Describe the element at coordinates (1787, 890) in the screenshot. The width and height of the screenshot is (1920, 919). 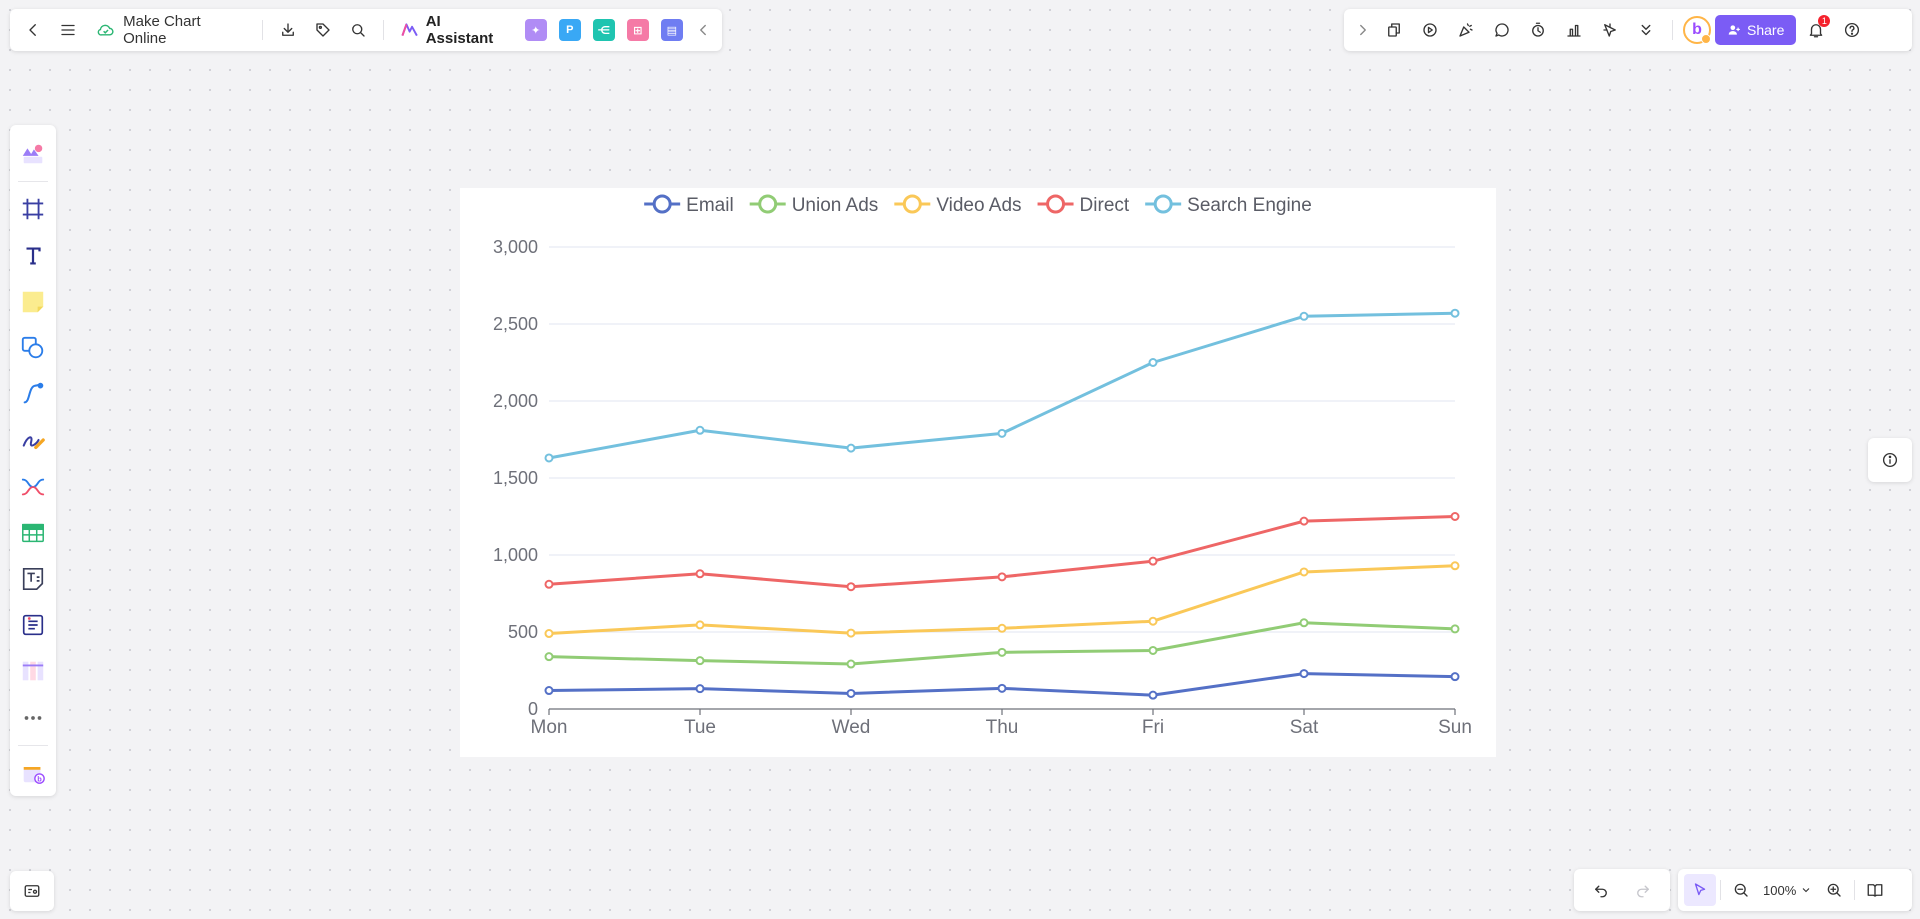
I see `zoom-level-select: 100%` at that location.